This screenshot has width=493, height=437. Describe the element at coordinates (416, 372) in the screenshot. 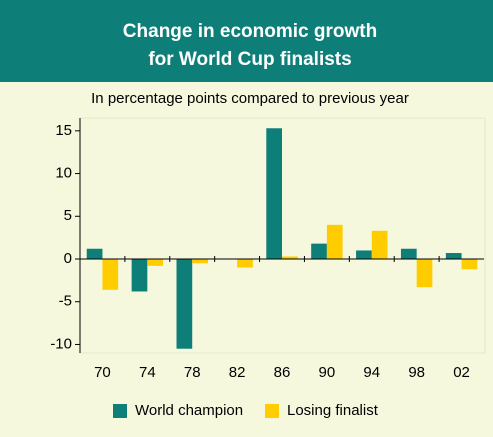

I see `x-tick-label: 98` at that location.